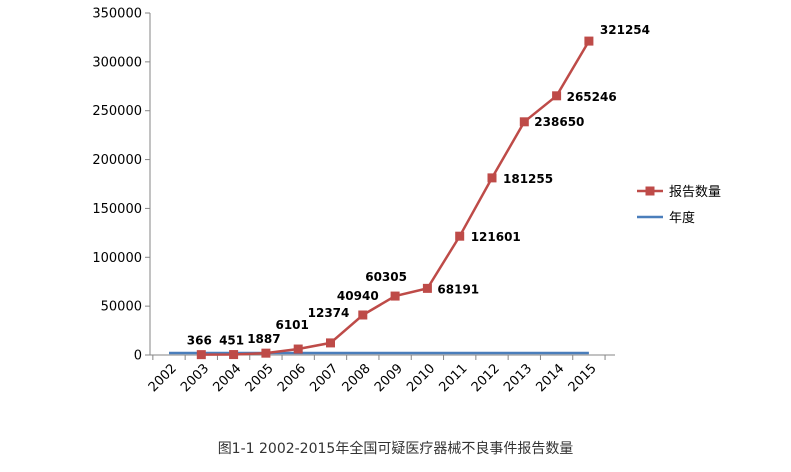 The image size is (791, 472). What do you see at coordinates (650, 191) in the screenshot?
I see `legend-marker-report-count` at bounding box center [650, 191].